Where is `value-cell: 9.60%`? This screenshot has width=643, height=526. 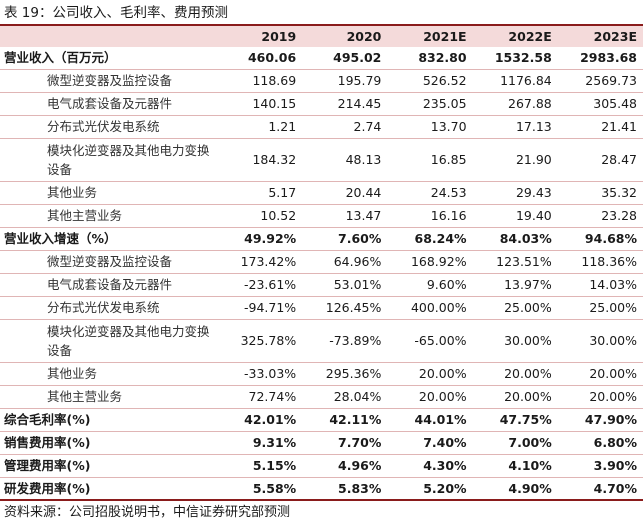 value-cell: 9.60% is located at coordinates (430, 284).